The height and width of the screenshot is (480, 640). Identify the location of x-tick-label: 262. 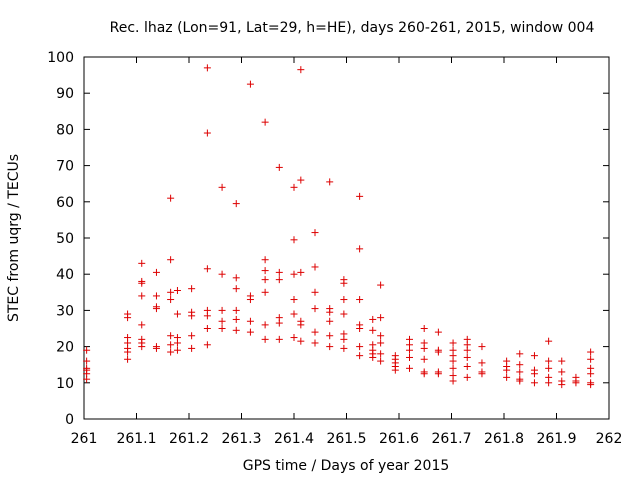
(609, 439).